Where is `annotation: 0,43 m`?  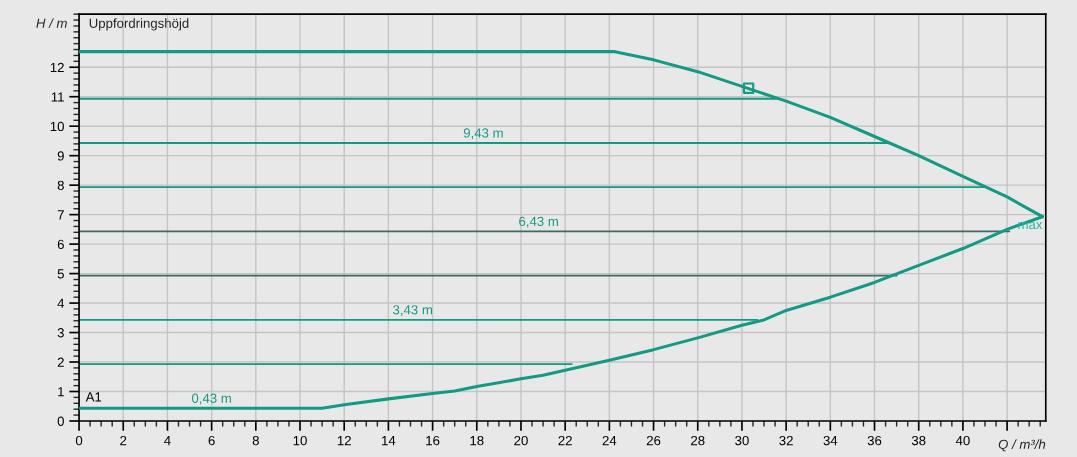
annotation: 0,43 m is located at coordinates (211, 399).